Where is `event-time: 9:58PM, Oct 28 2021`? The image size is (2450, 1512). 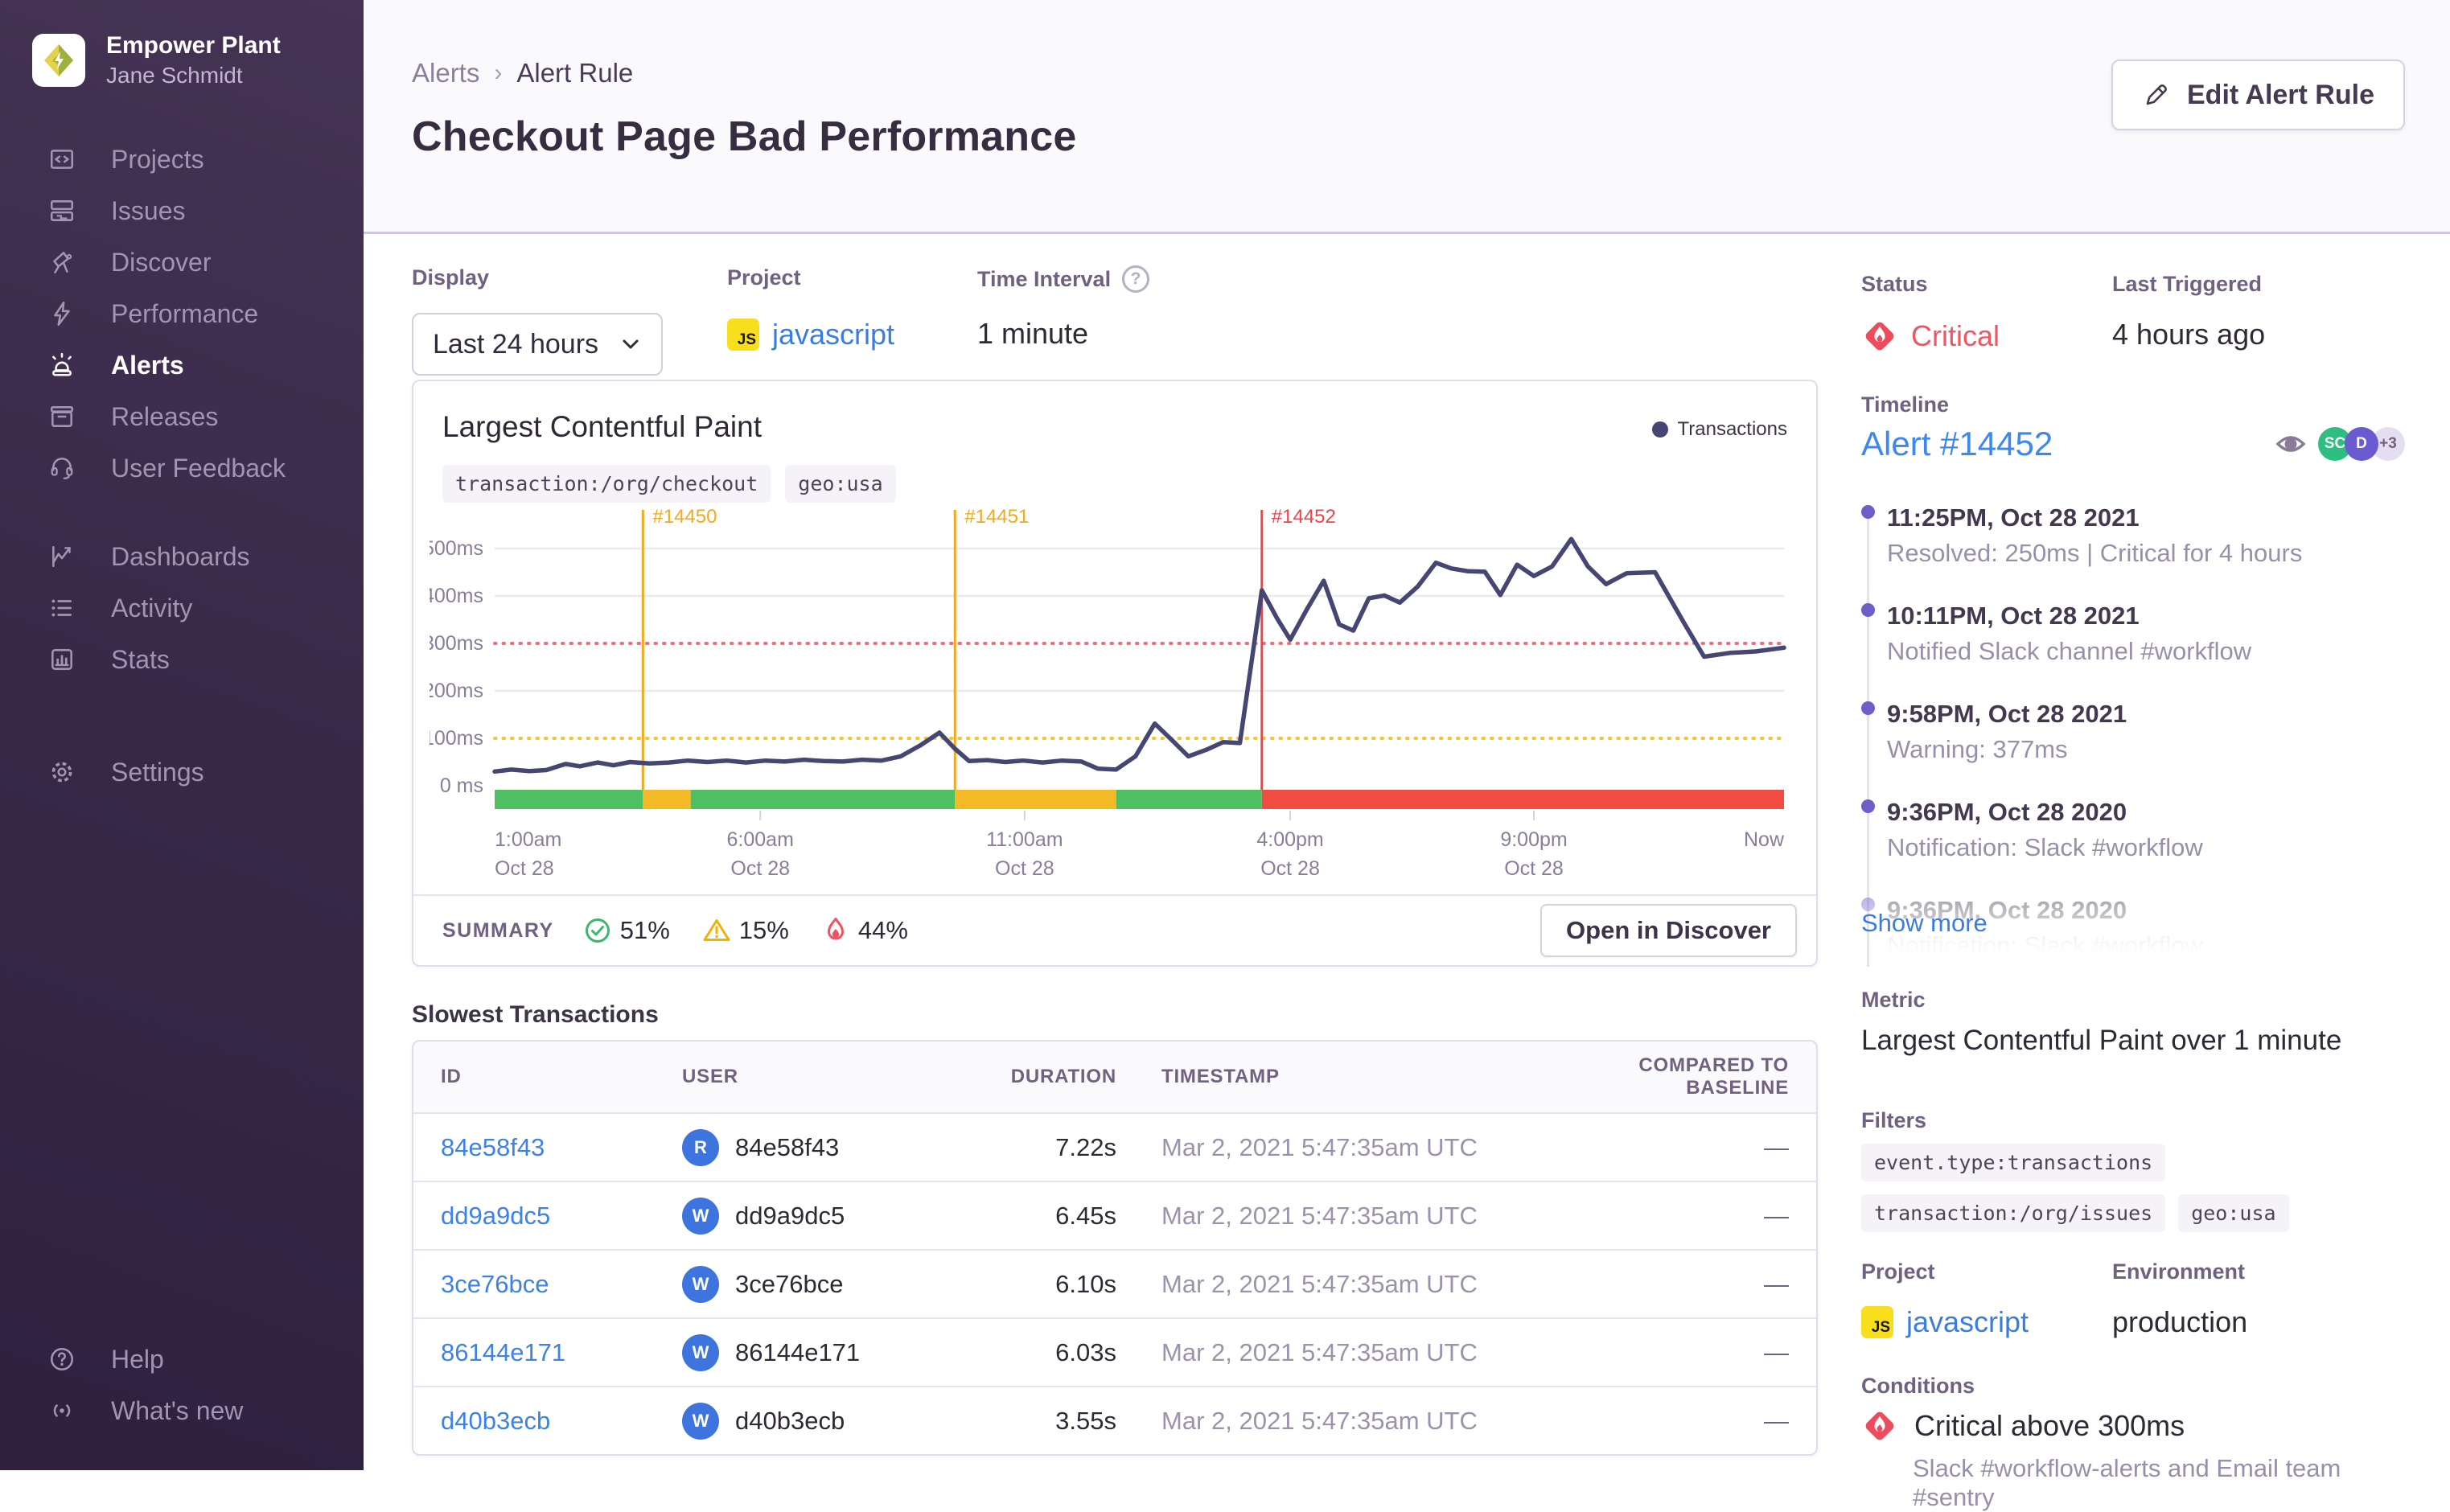 event-time: 9:58PM, Oct 28 2021 is located at coordinates (2007, 714).